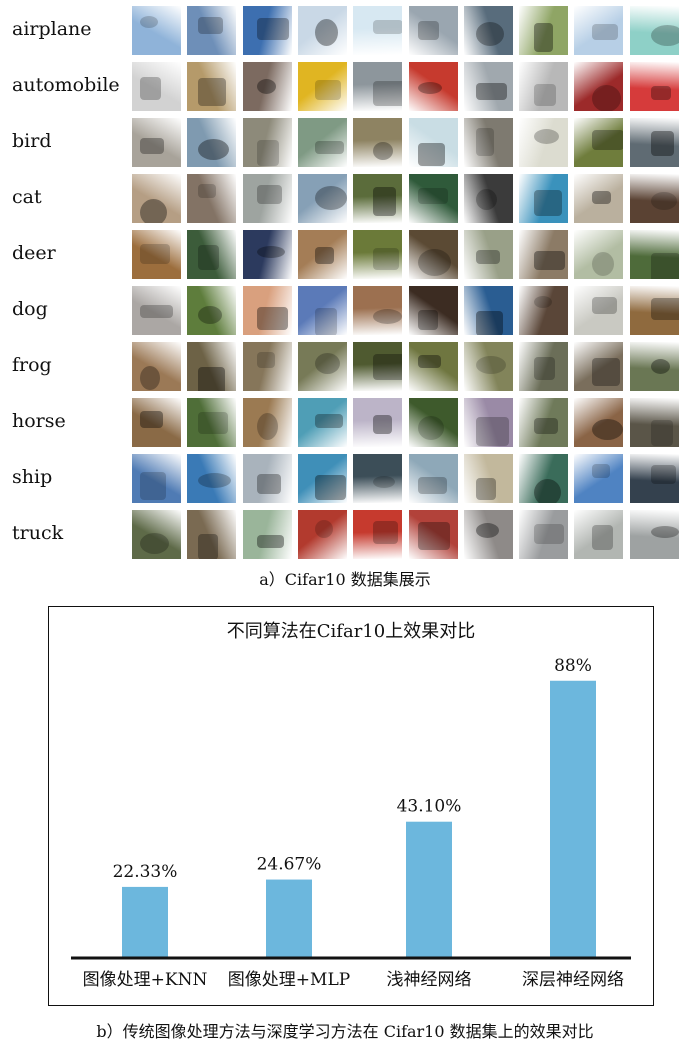 This screenshot has height=1050, width=690. I want to click on data-label-3: 43.10%, so click(429, 807).